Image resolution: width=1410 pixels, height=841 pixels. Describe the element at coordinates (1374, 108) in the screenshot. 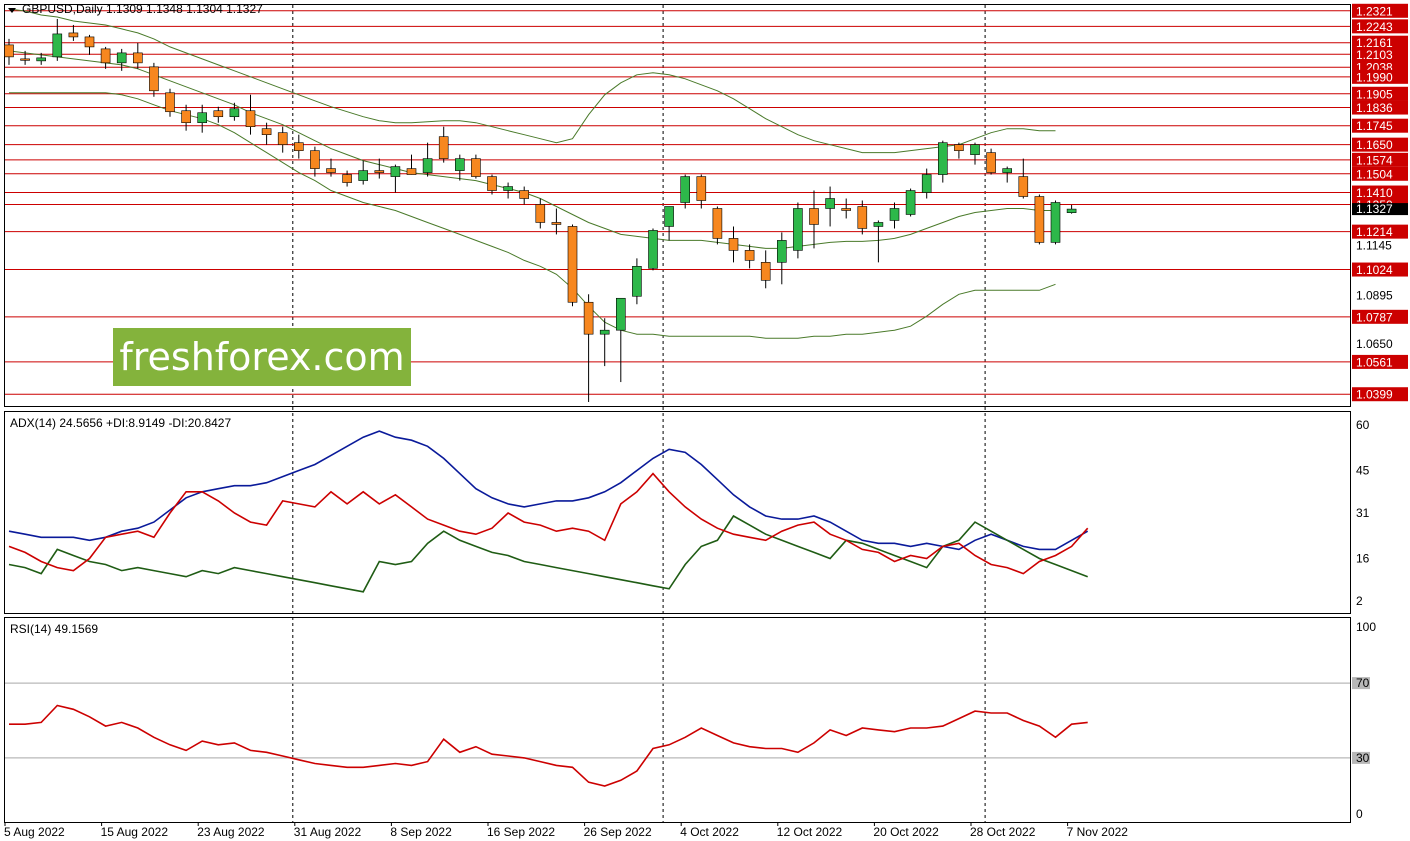

I see `level-label: 1.1836` at that location.